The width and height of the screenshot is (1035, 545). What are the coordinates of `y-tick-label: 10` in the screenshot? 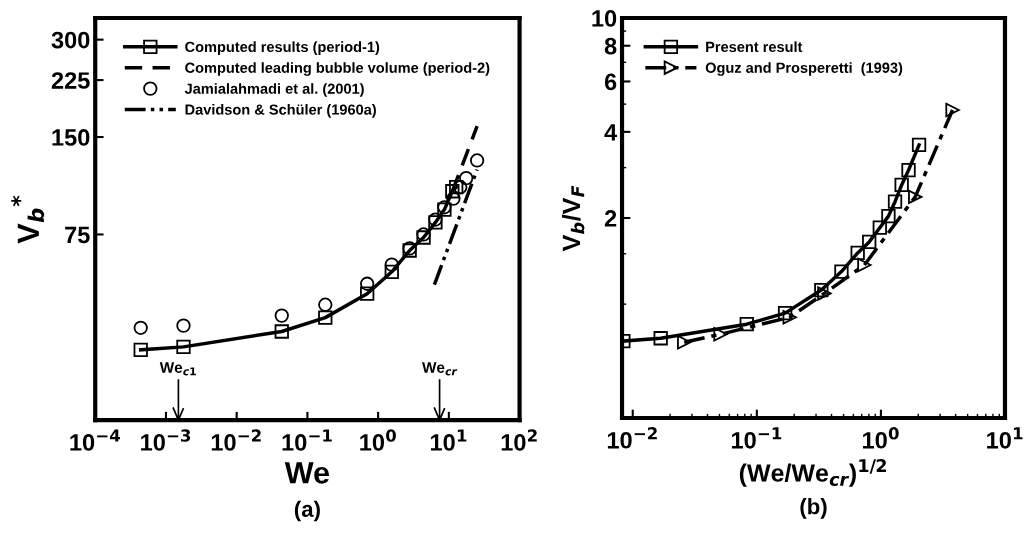 It's located at (604, 18).